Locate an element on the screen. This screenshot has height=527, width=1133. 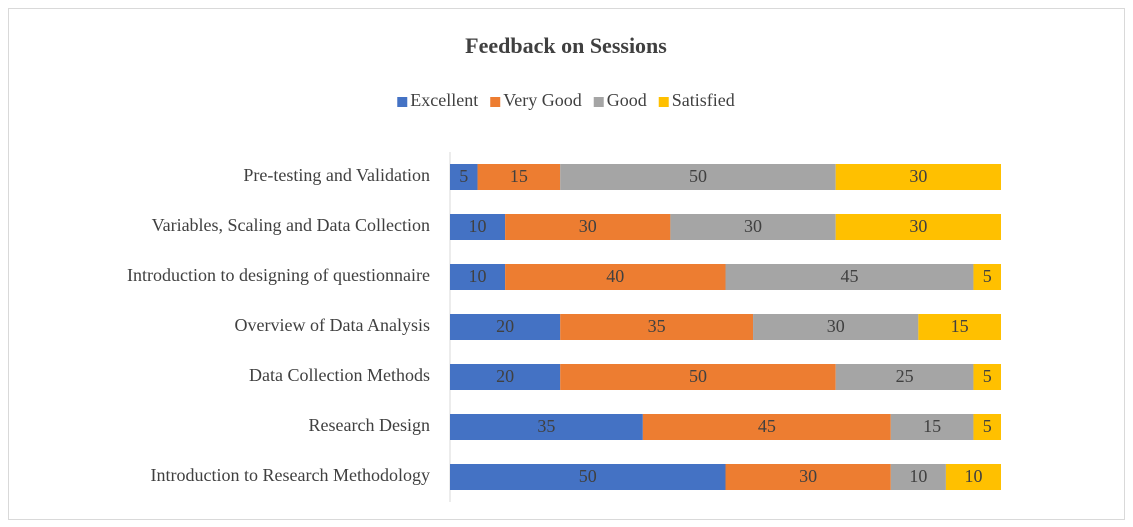
y-tick-label: Research Design is located at coordinates (369, 425).